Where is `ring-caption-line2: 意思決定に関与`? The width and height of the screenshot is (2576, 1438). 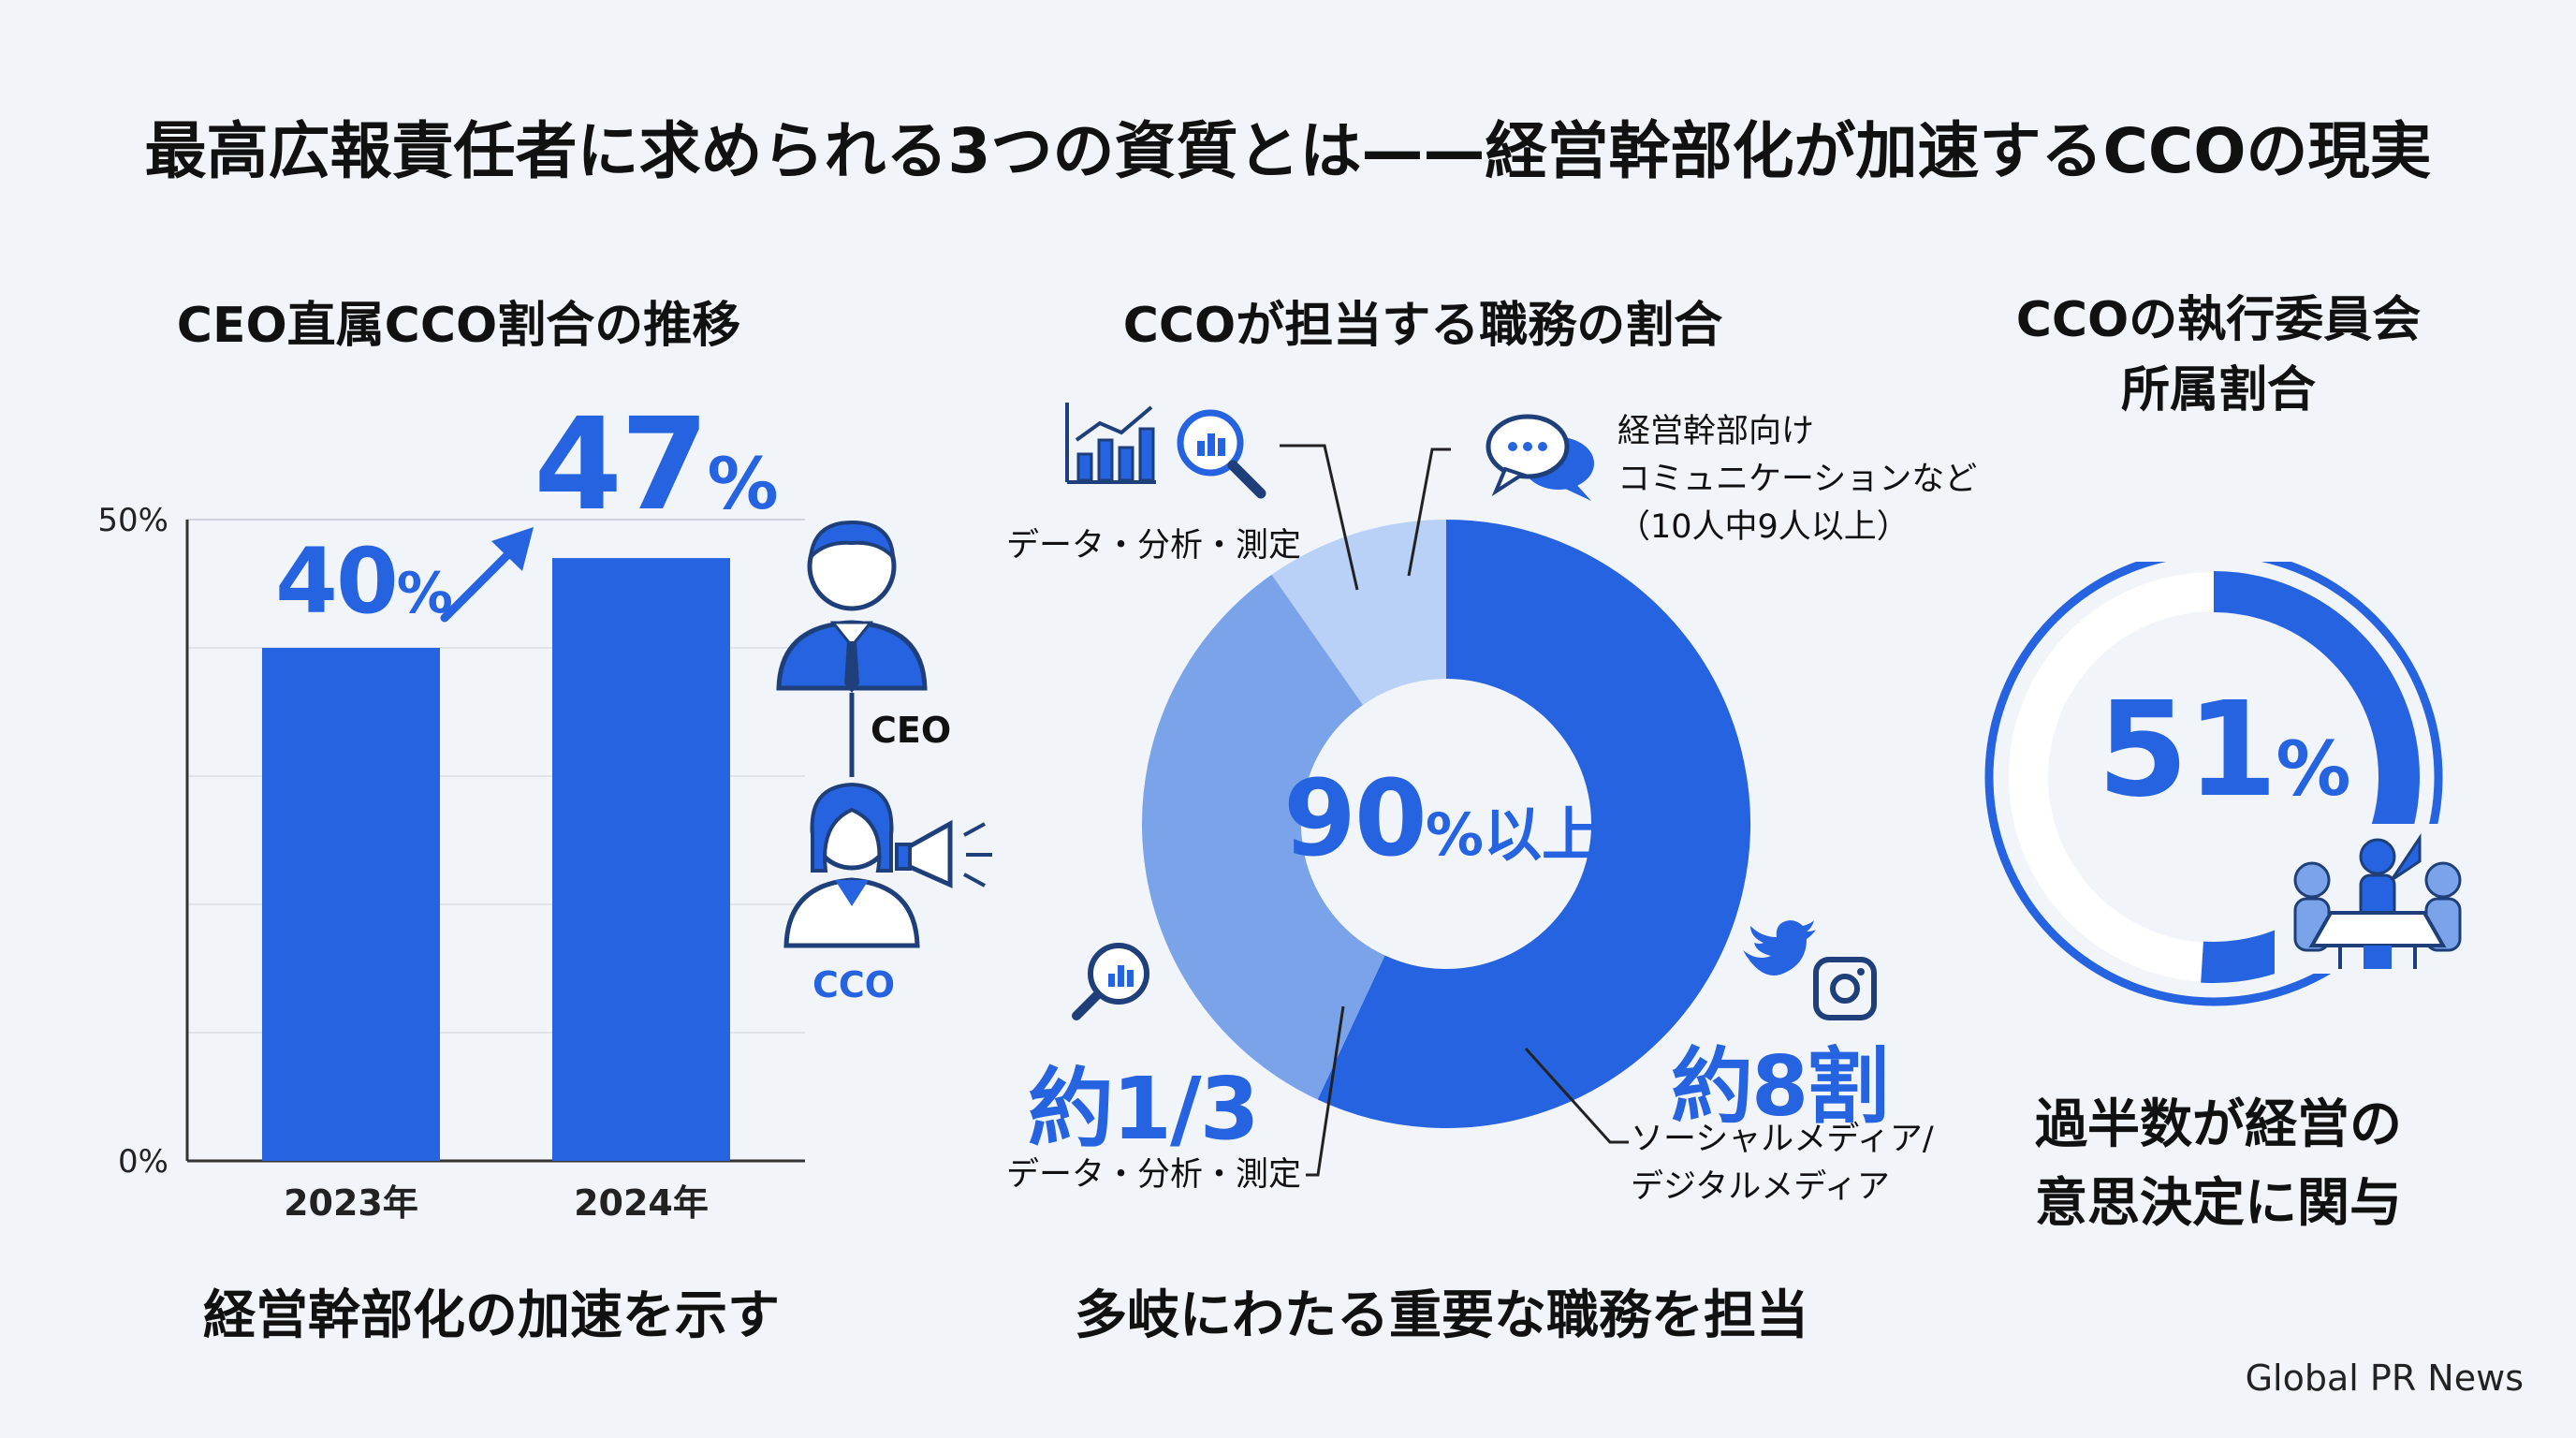 ring-caption-line2: 意思決定に関与 is located at coordinates (2218, 1203).